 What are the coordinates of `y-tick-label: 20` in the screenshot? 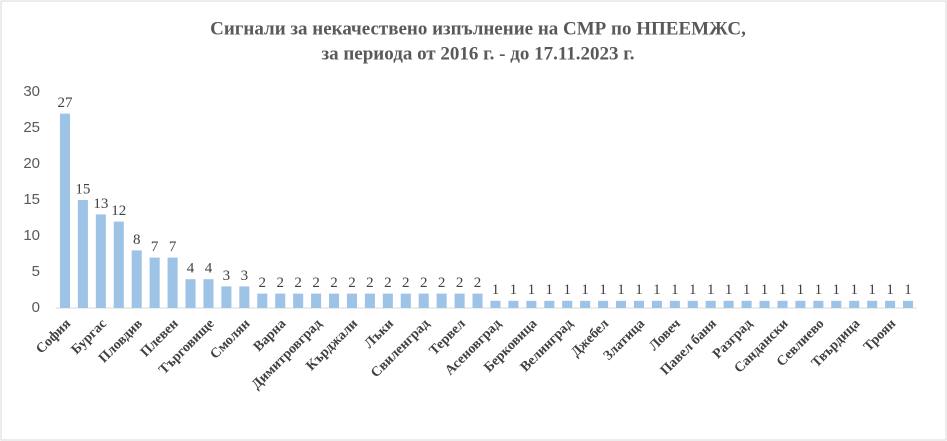 It's located at (31, 163).